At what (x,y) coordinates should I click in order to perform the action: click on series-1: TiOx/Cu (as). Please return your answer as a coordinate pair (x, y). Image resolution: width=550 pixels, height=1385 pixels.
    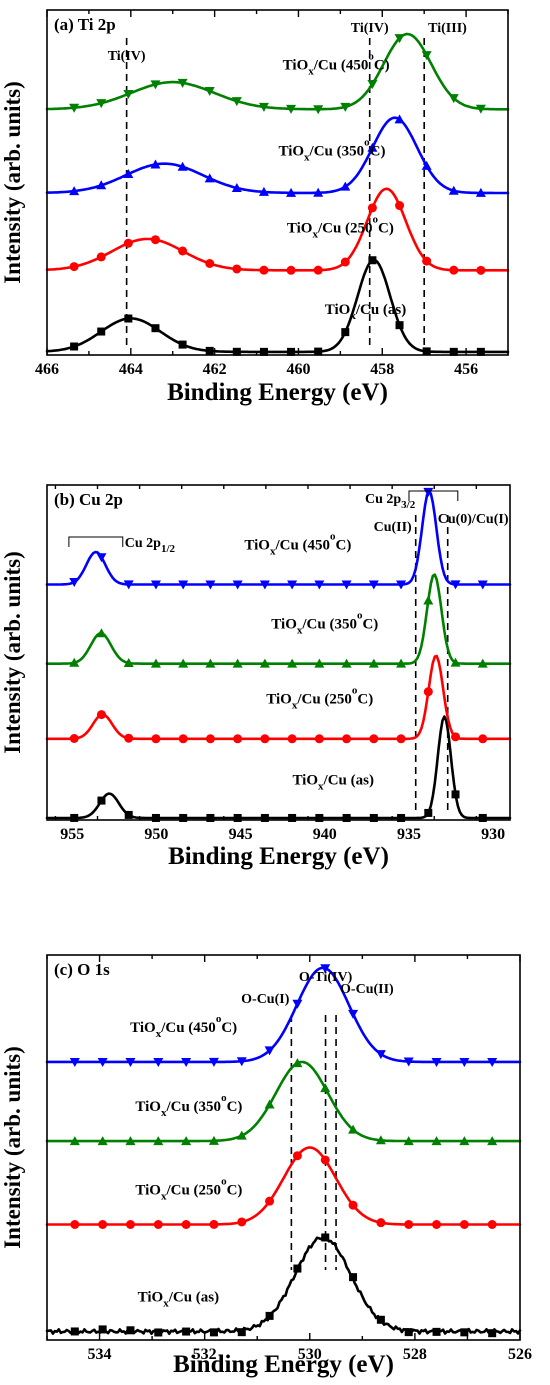
    Looking at the image, I should click on (277, 306).